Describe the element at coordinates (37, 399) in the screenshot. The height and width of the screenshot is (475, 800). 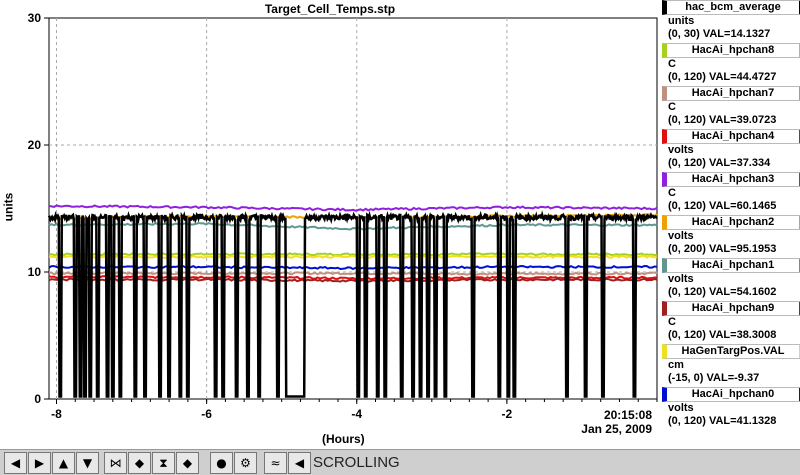
I see `y-tick-label: 0` at that location.